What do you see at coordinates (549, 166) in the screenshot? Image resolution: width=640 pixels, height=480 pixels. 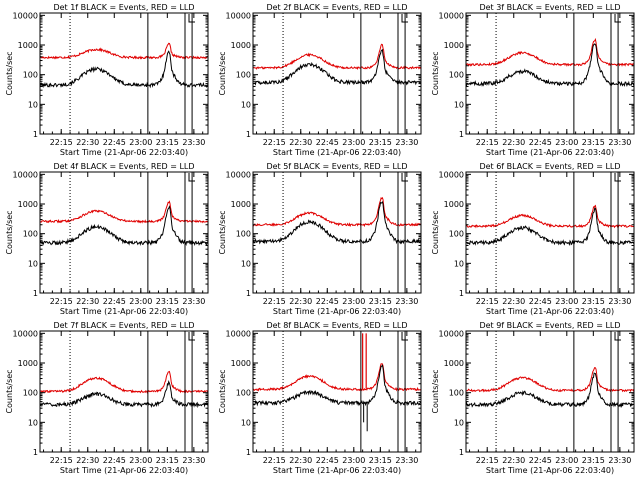 I see `panel-title: Det 6f BLACK = Events, RED = LLD` at bounding box center [549, 166].